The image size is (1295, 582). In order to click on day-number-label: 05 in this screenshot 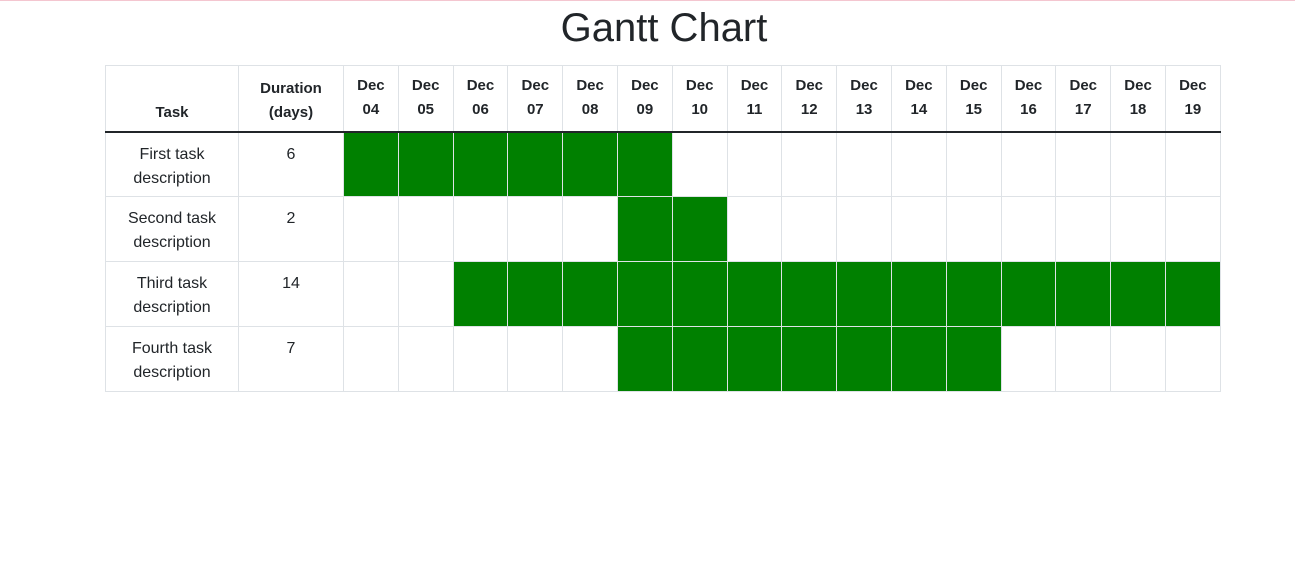, I will do `click(426, 110)`.